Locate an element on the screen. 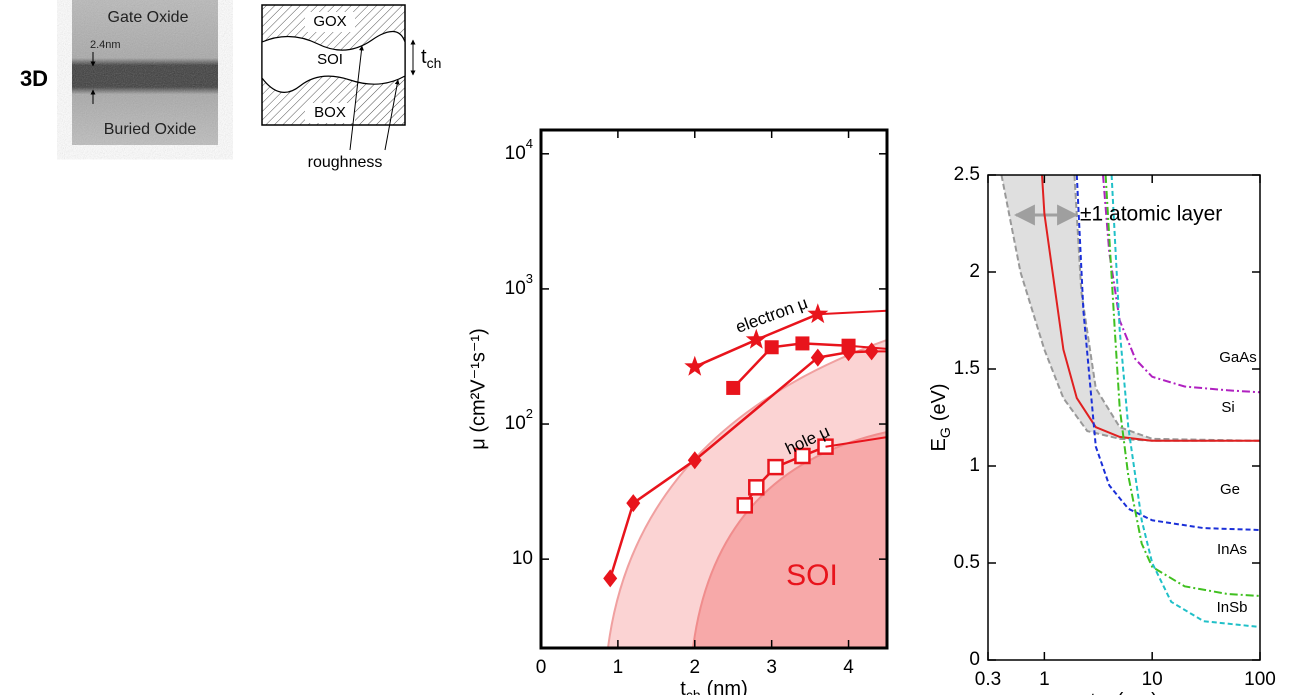  x-tick-label: 3 is located at coordinates (771, 667).